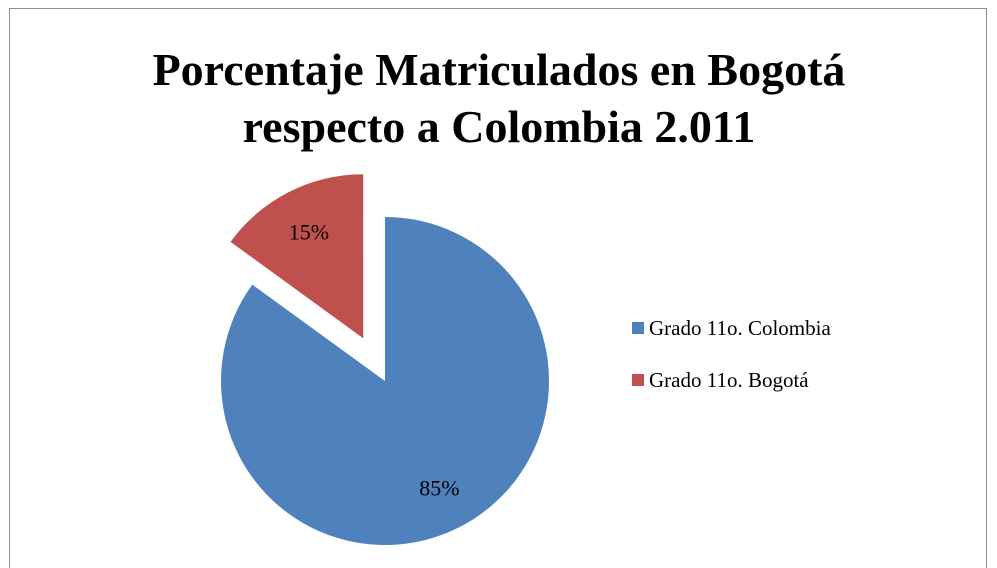 This screenshot has height=568, width=997. What do you see at coordinates (499, 126) in the screenshot?
I see `chart-title-line-2: respecto a Colombia 2.011` at bounding box center [499, 126].